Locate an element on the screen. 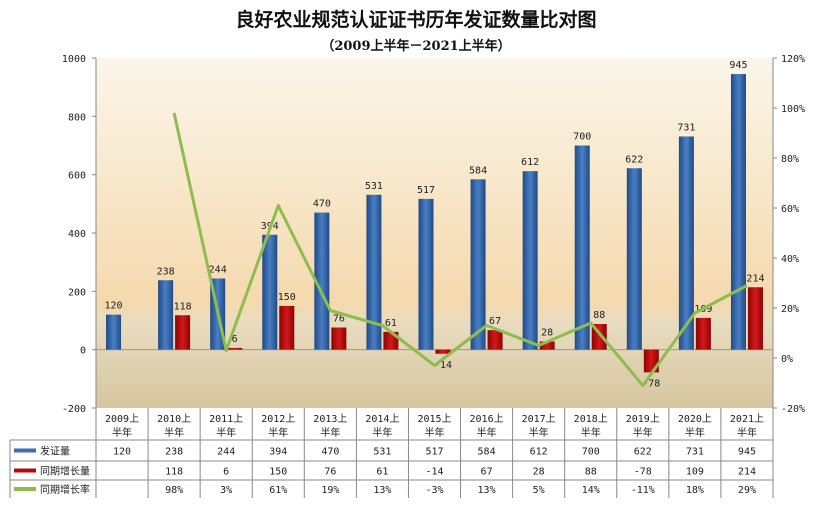 The height and width of the screenshot is (512, 833). table-cell: 18% is located at coordinates (695, 490).